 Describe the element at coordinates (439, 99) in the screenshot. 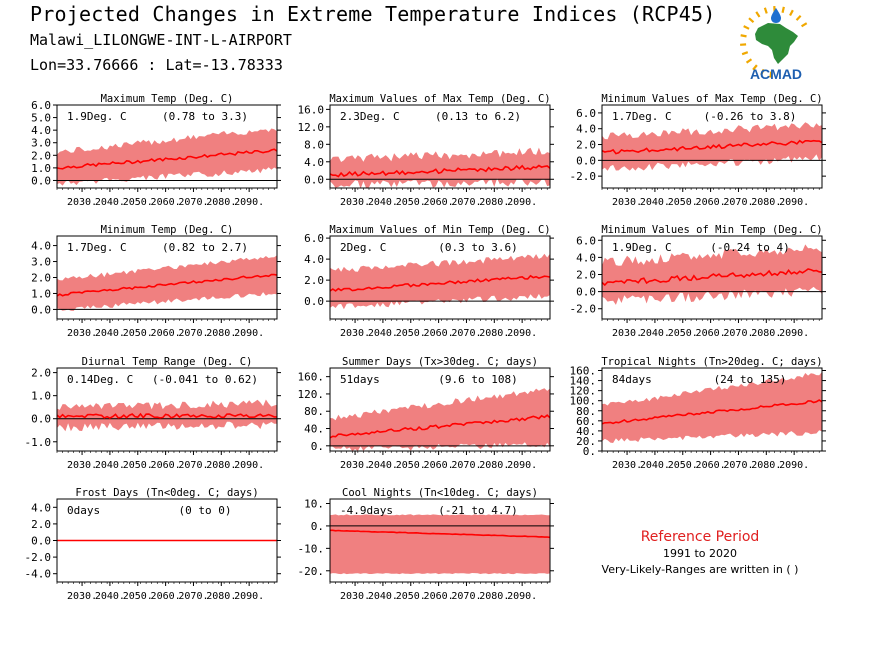

I see `panel-title: Maximum Values of Max Temp (Deg. C)` at that location.